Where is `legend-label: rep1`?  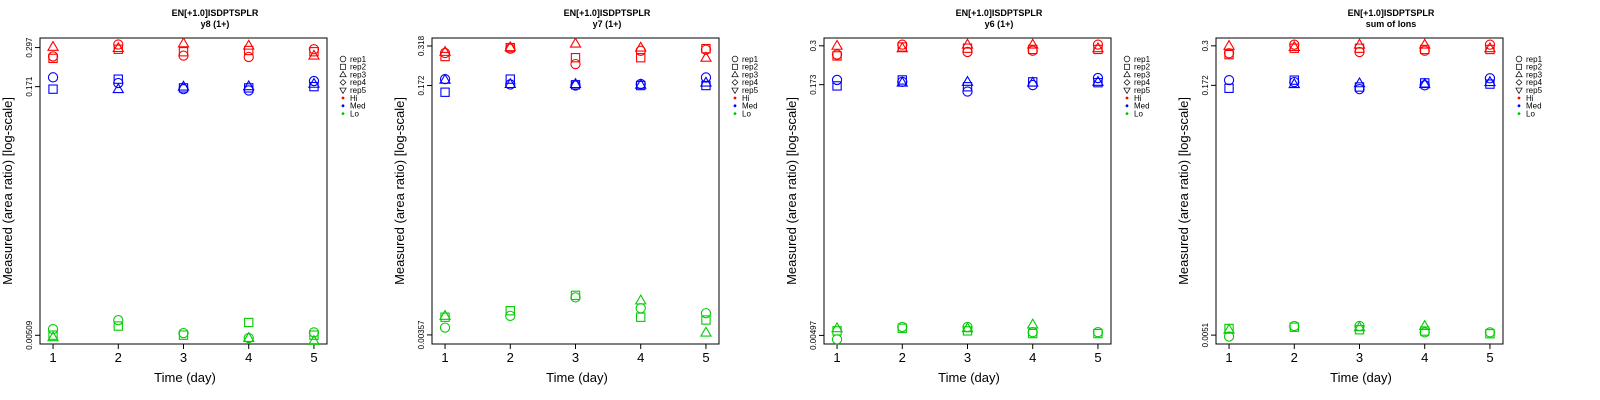 legend-label: rep1 is located at coordinates (1534, 59).